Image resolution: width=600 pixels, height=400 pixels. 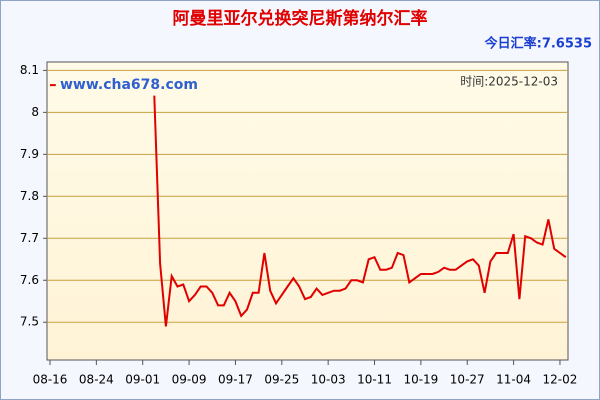 I want to click on watermark: www.cha678.com, so click(x=129, y=85).